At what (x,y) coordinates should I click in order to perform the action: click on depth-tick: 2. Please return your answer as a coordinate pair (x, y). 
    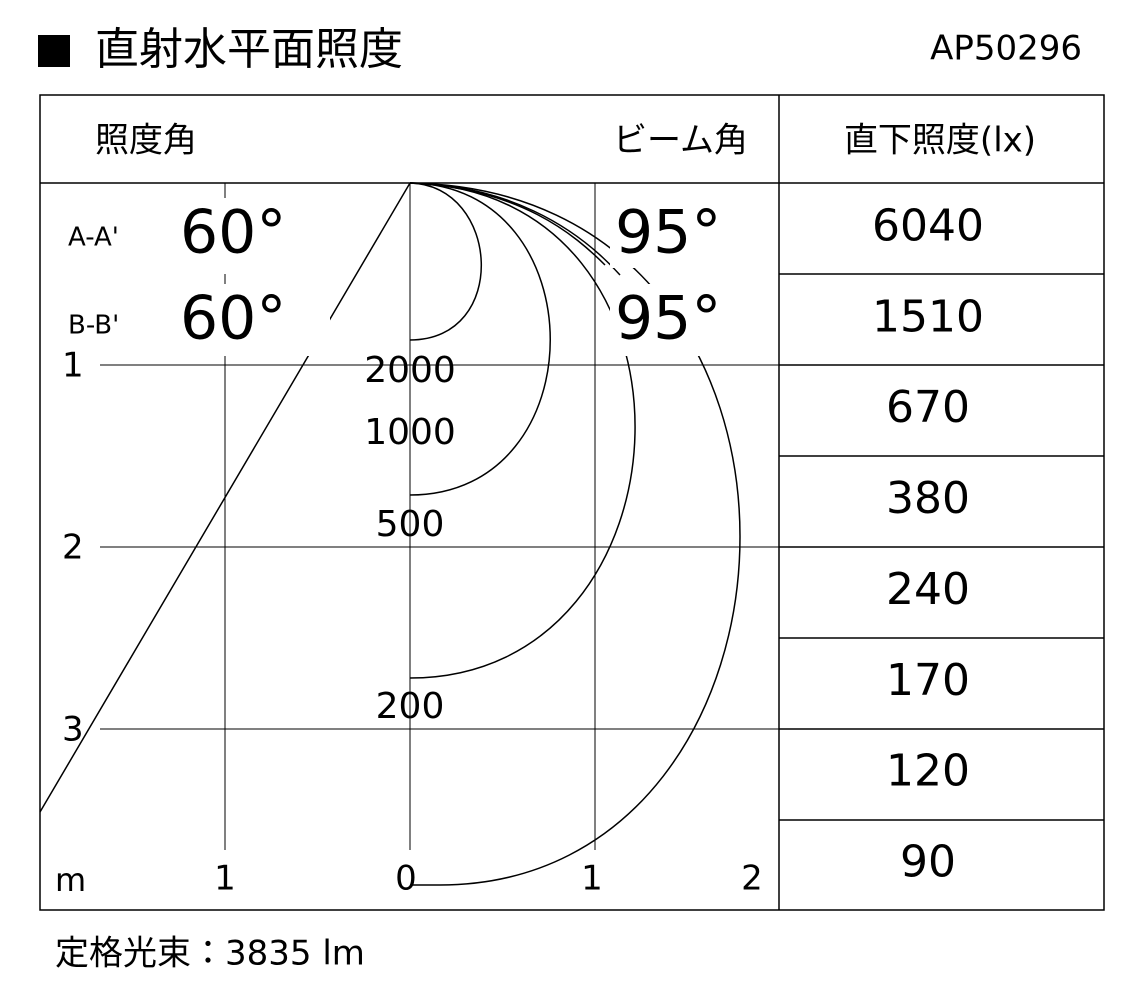
    Looking at the image, I should click on (73, 548).